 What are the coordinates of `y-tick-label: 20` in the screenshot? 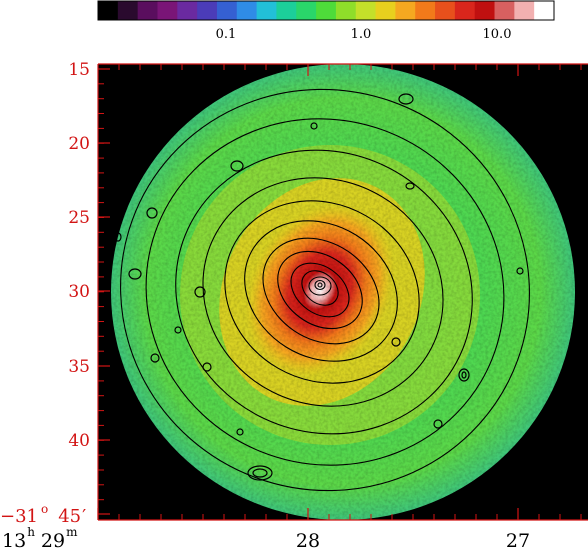 It's located at (79, 144).